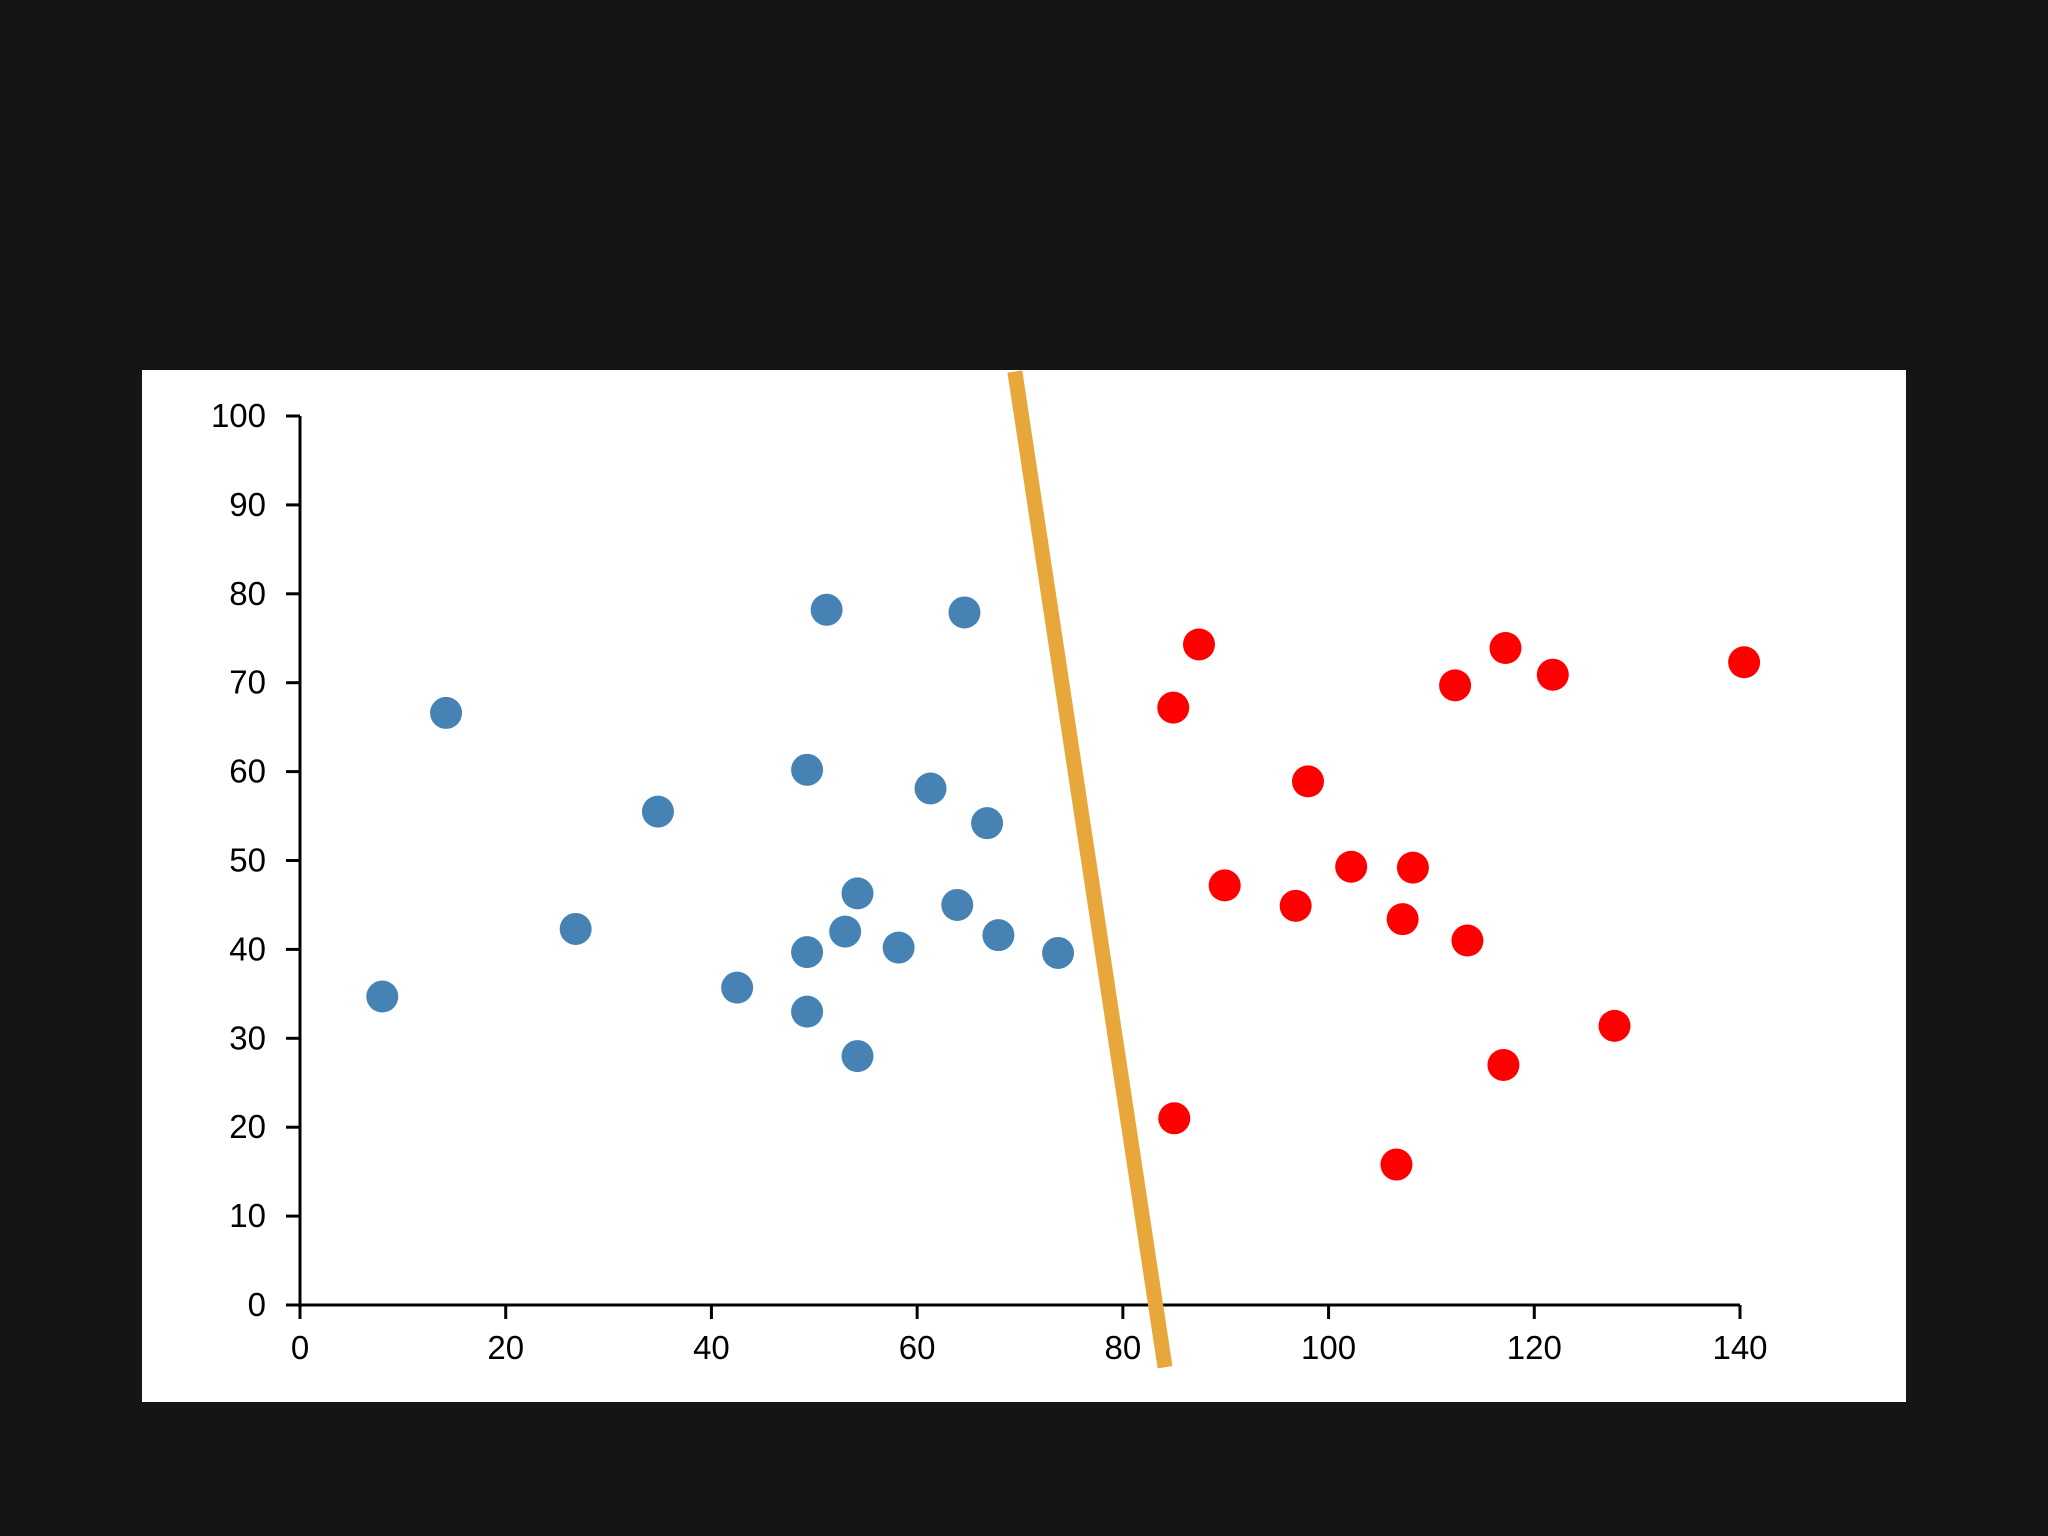  Describe the element at coordinates (247, 504) in the screenshot. I see `y-tick-label: 90` at that location.